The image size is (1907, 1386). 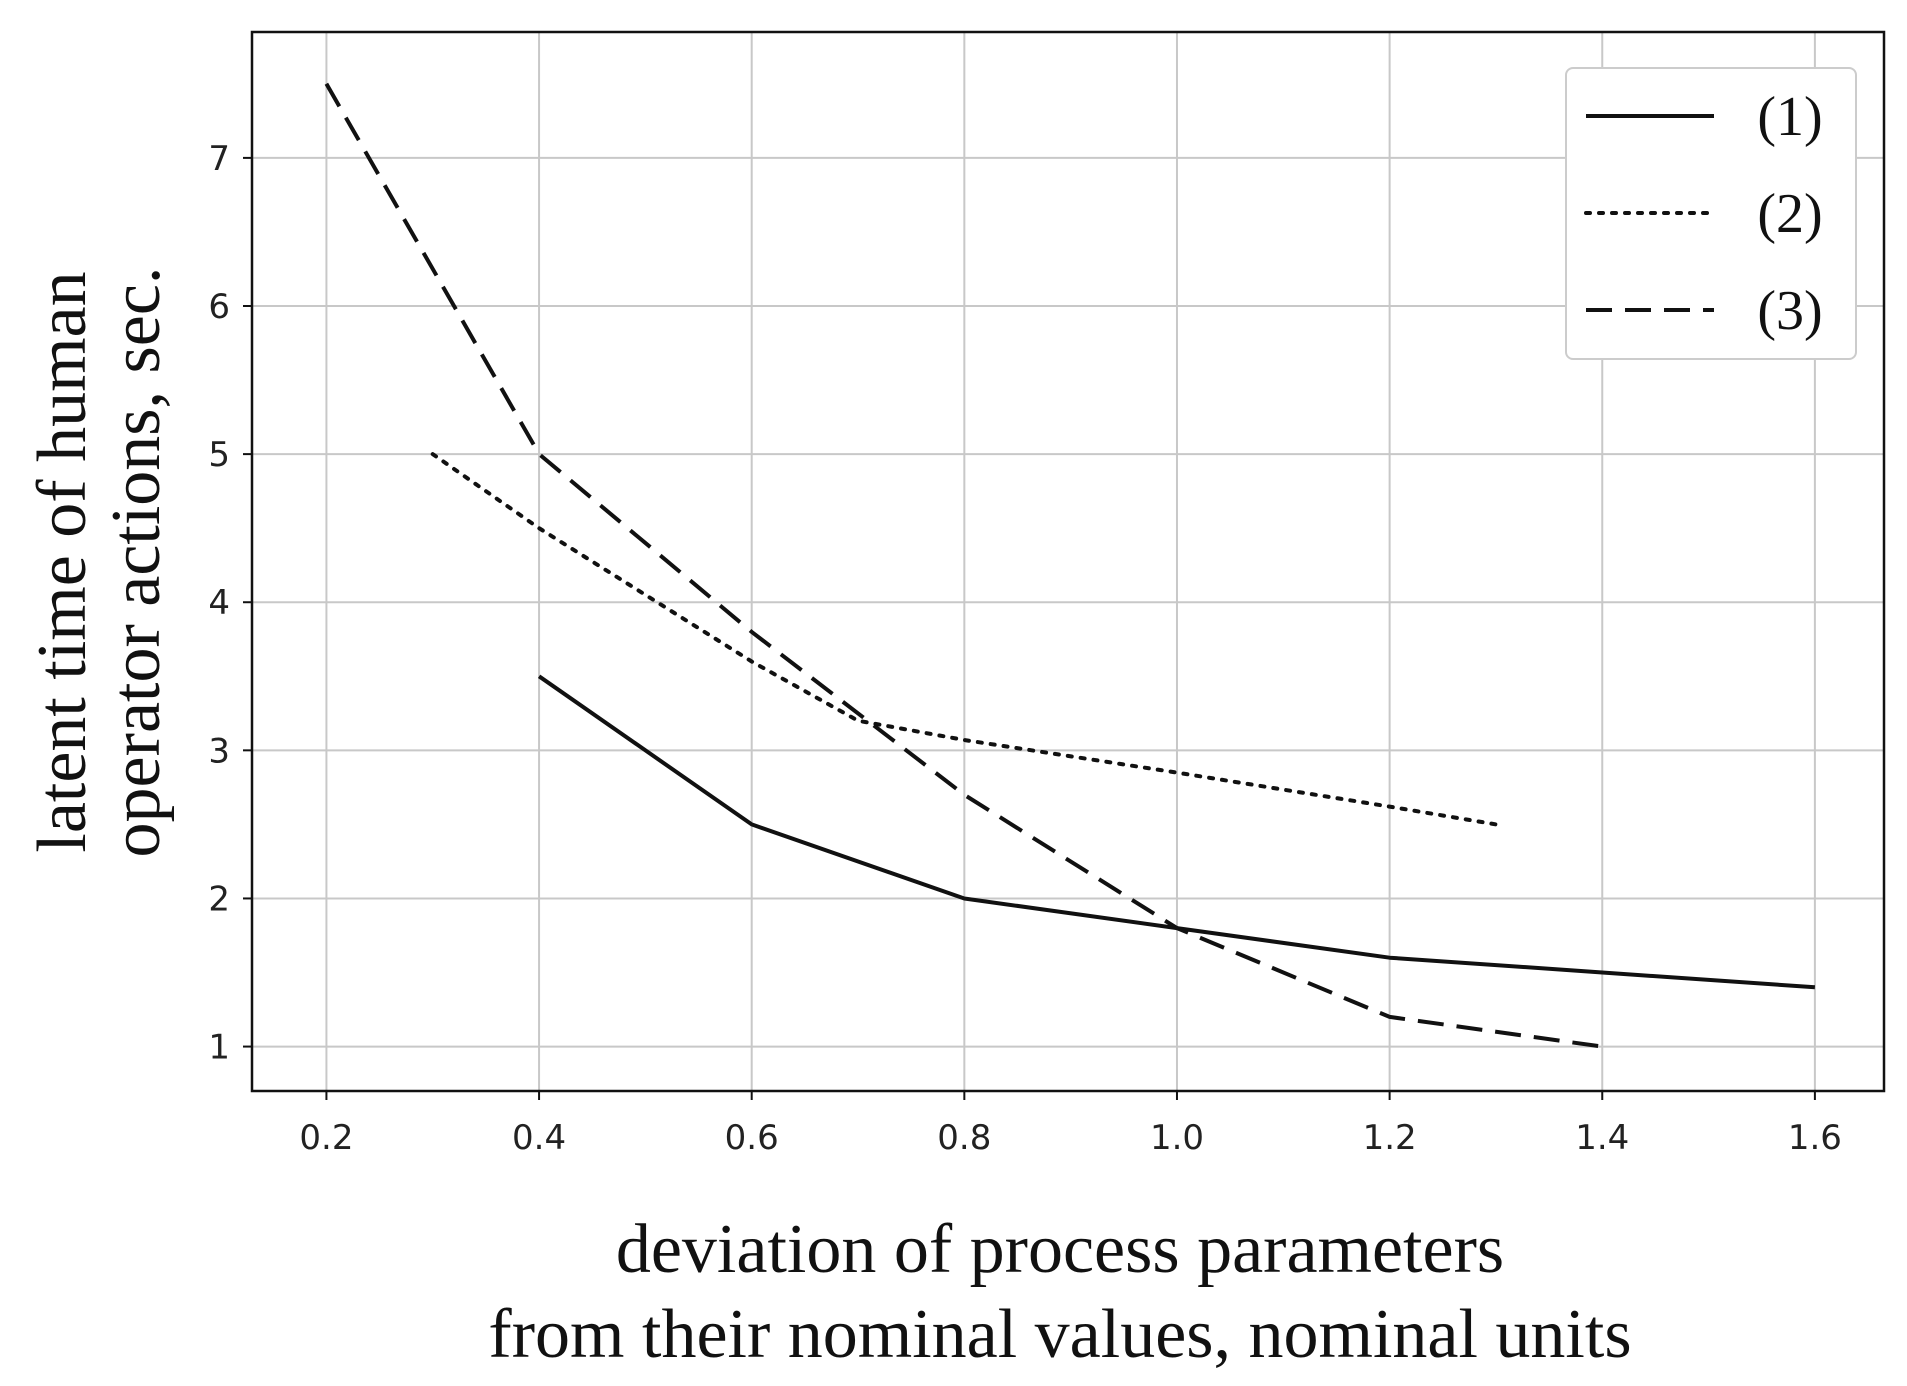 I want to click on legend-label-3: (3), so click(x=1789, y=311).